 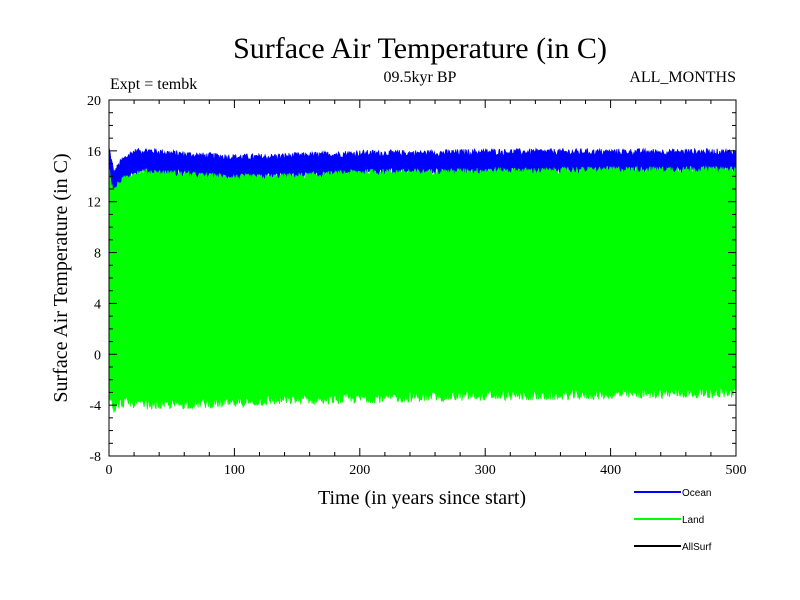 I want to click on y-tick-label: -8, so click(x=95, y=457).